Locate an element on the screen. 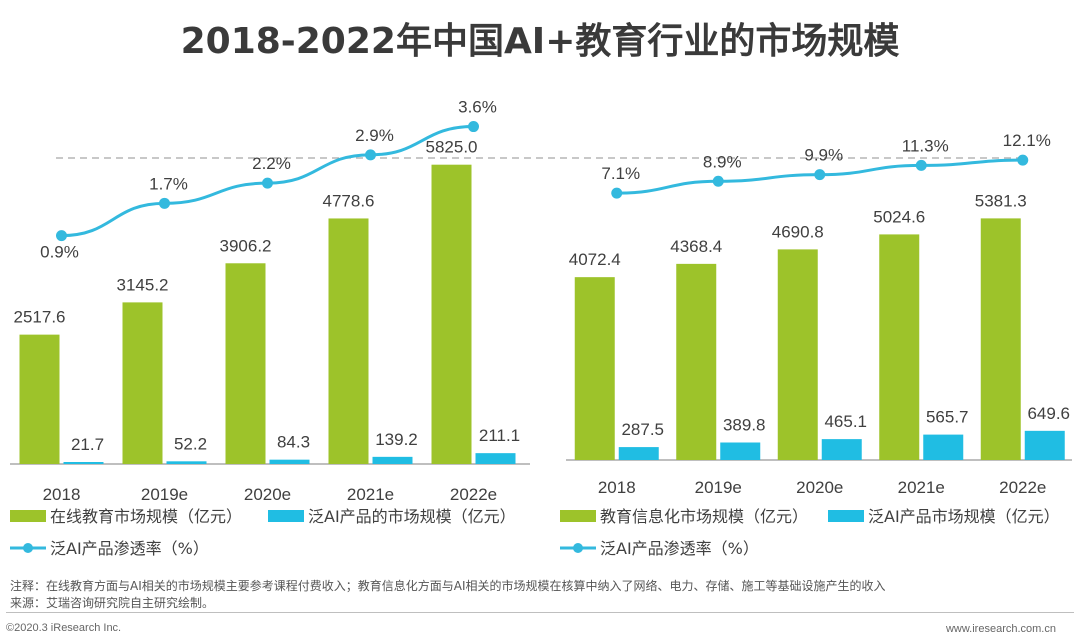 The image size is (1080, 644). penetration-point-1-2022e is located at coordinates (473, 127).